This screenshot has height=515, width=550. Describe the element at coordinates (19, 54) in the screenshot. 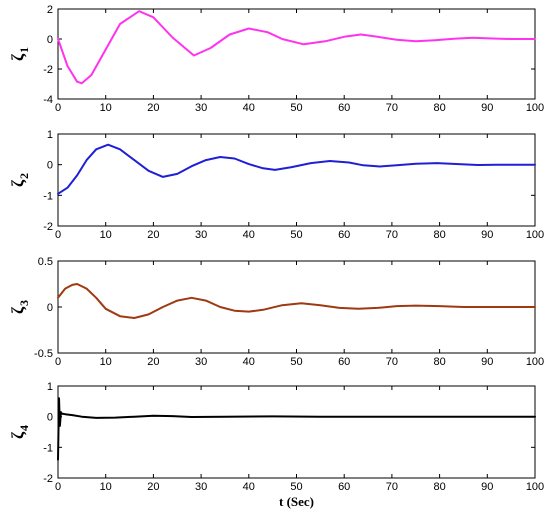

I see `y-axis-label: ζ1` at that location.